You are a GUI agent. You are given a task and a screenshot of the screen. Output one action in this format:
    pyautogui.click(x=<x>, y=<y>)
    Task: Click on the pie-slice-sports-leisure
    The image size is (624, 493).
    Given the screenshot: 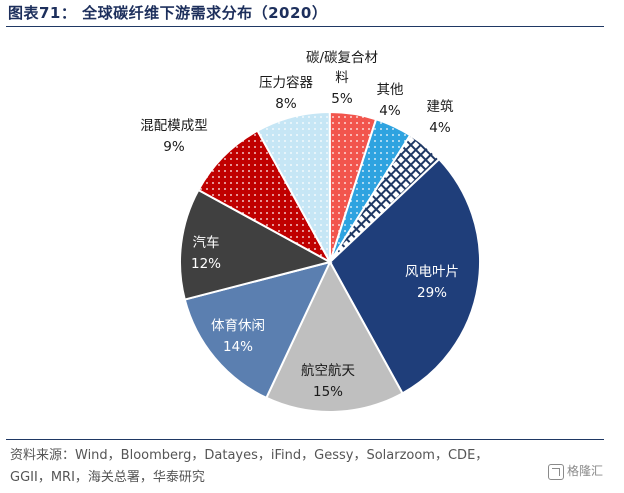 What is the action you would take?
    pyautogui.click(x=257, y=330)
    